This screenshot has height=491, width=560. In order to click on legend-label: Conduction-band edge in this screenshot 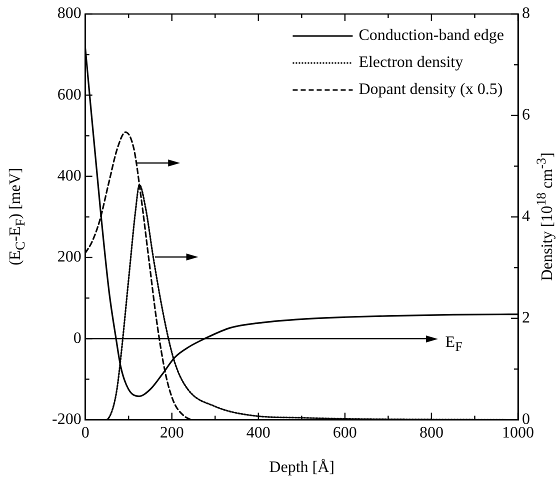, I will do `click(431, 35)`.